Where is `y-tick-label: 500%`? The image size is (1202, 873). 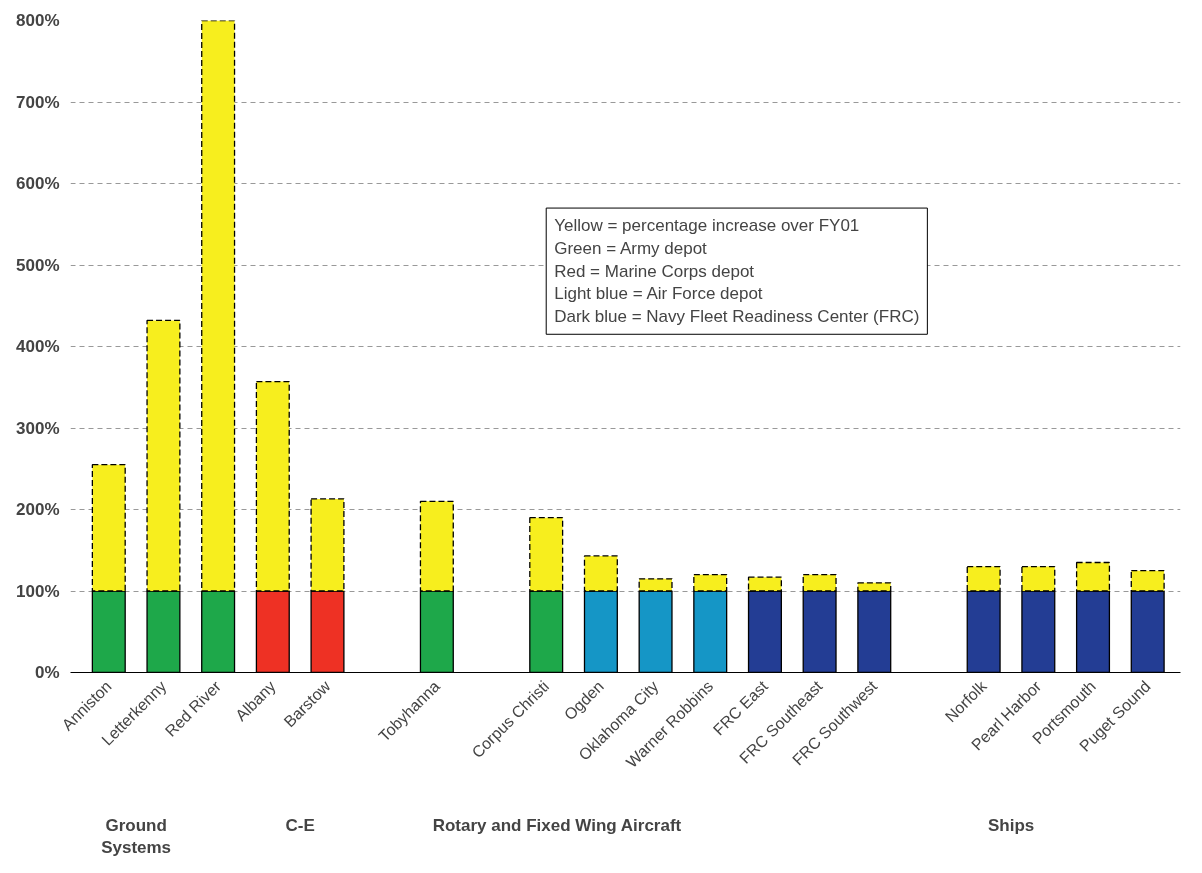 y-tick-label: 500% is located at coordinates (38, 265).